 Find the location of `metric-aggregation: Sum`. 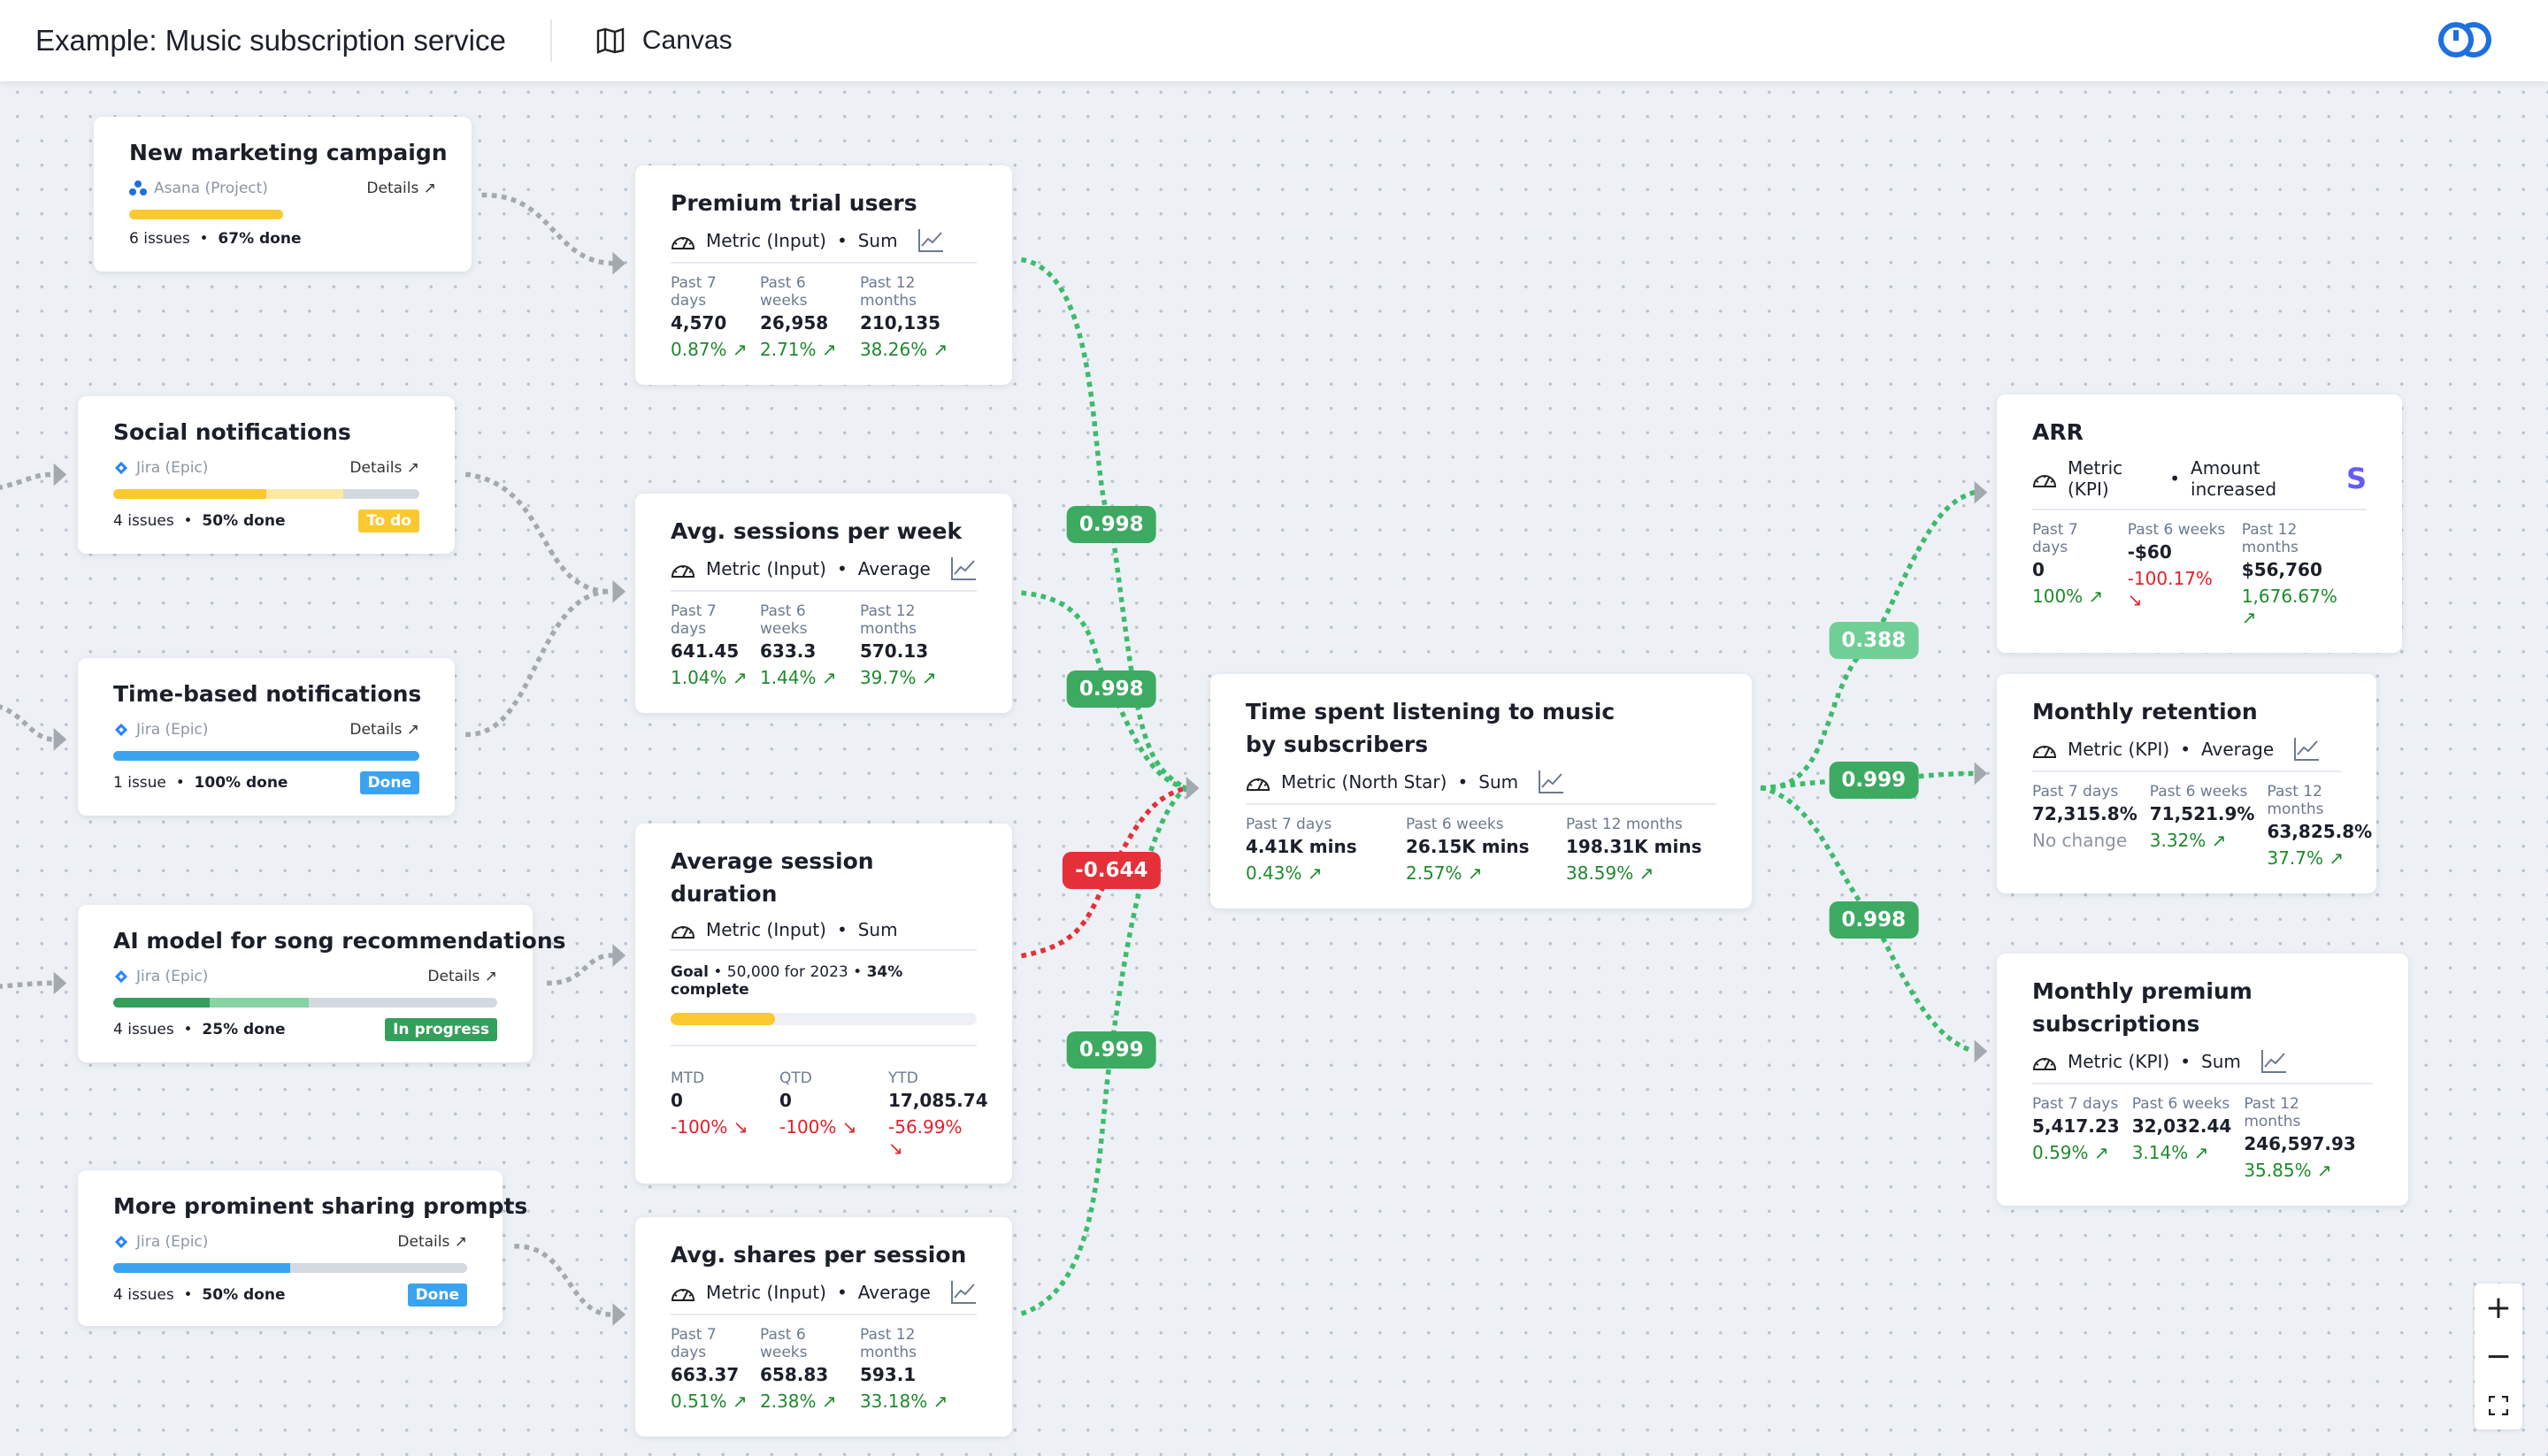

metric-aggregation: Sum is located at coordinates (877, 240).